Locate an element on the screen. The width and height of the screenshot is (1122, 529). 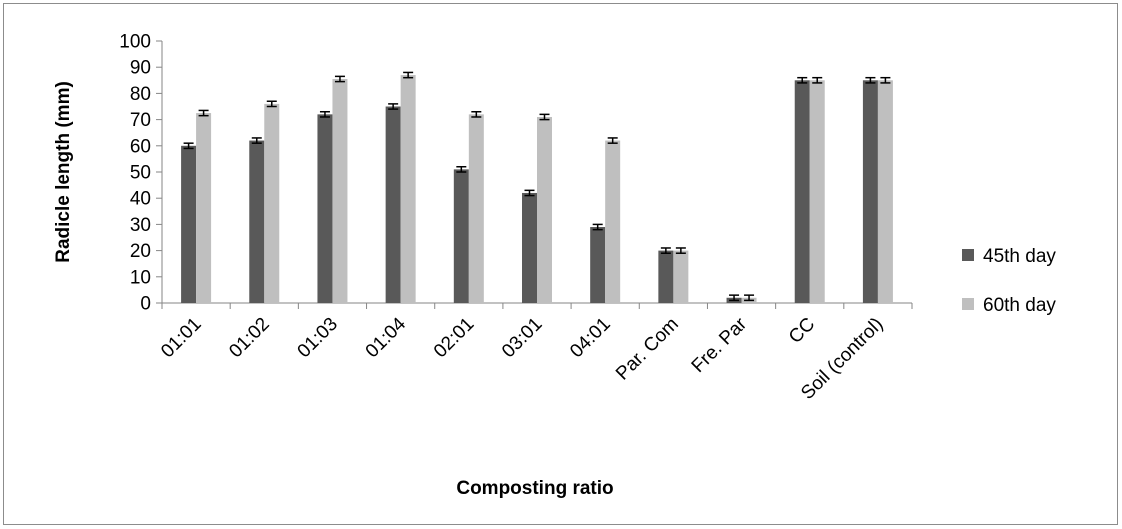
y-axis-ticks: 0 10 20 30 40 50 60 70 80 90 100 is located at coordinates (140, 173).